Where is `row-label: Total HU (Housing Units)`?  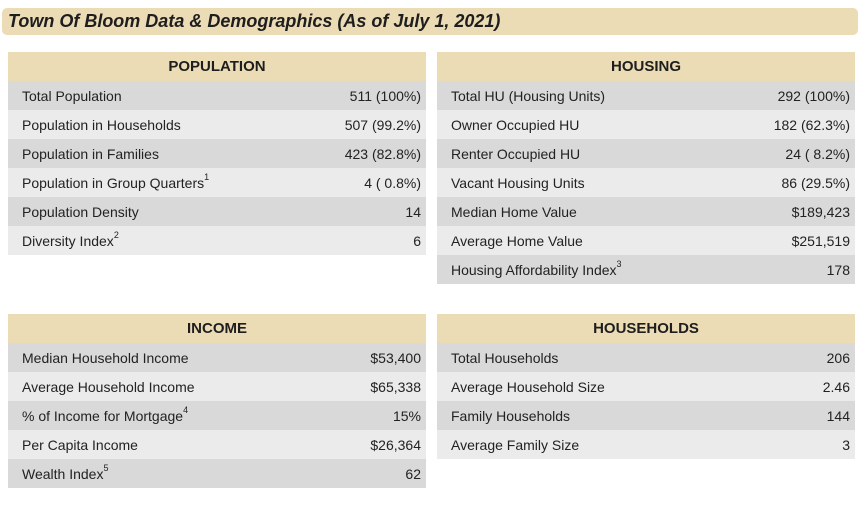 row-label: Total HU (Housing Units) is located at coordinates (528, 96).